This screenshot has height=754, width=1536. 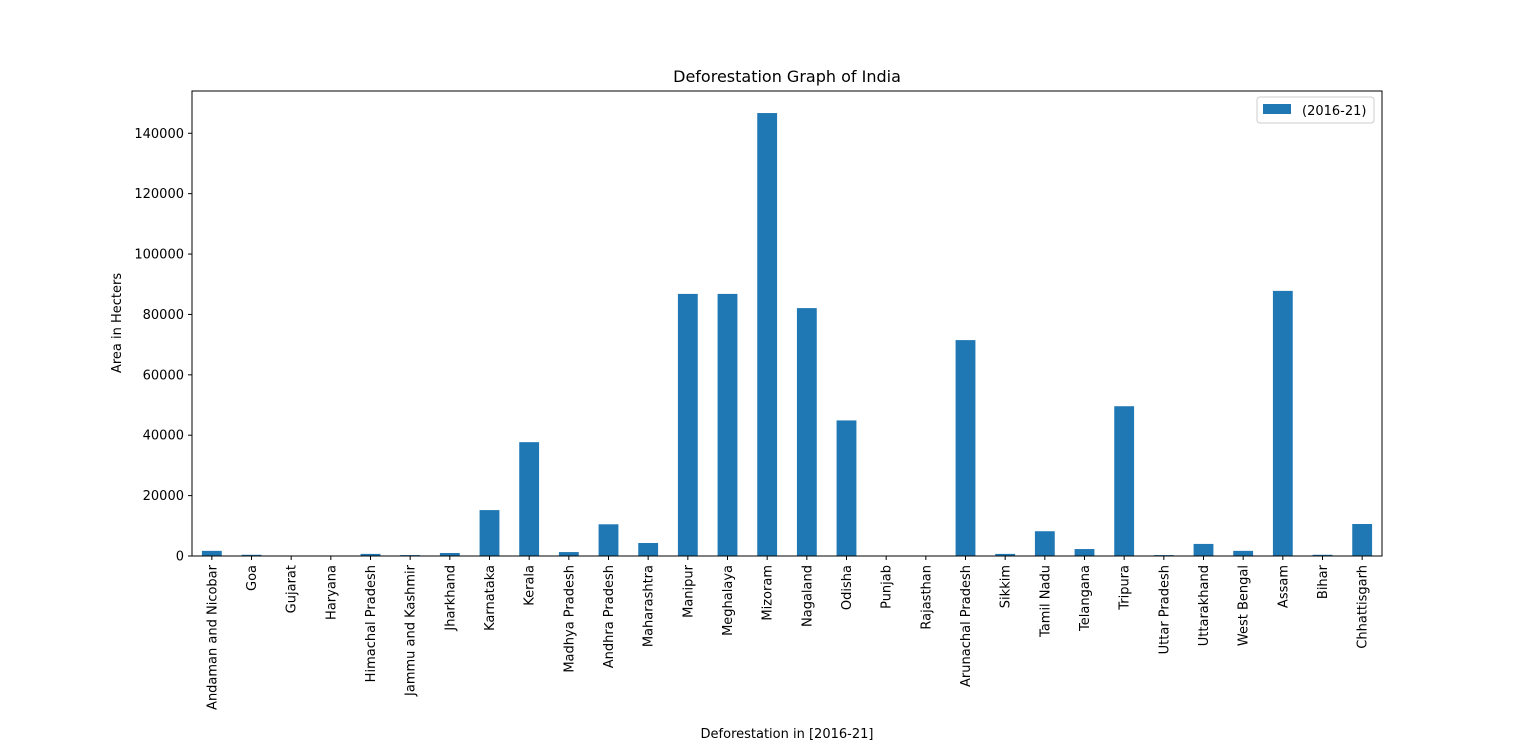 What do you see at coordinates (806, 432) in the screenshot?
I see `bar-nagaland` at bounding box center [806, 432].